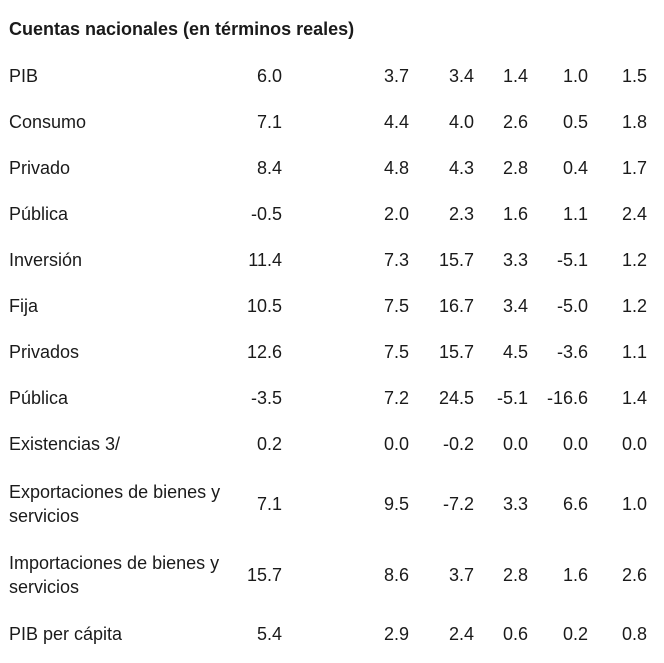  Describe the element at coordinates (572, 306) in the screenshot. I see `cell-value: -5.0` at that location.